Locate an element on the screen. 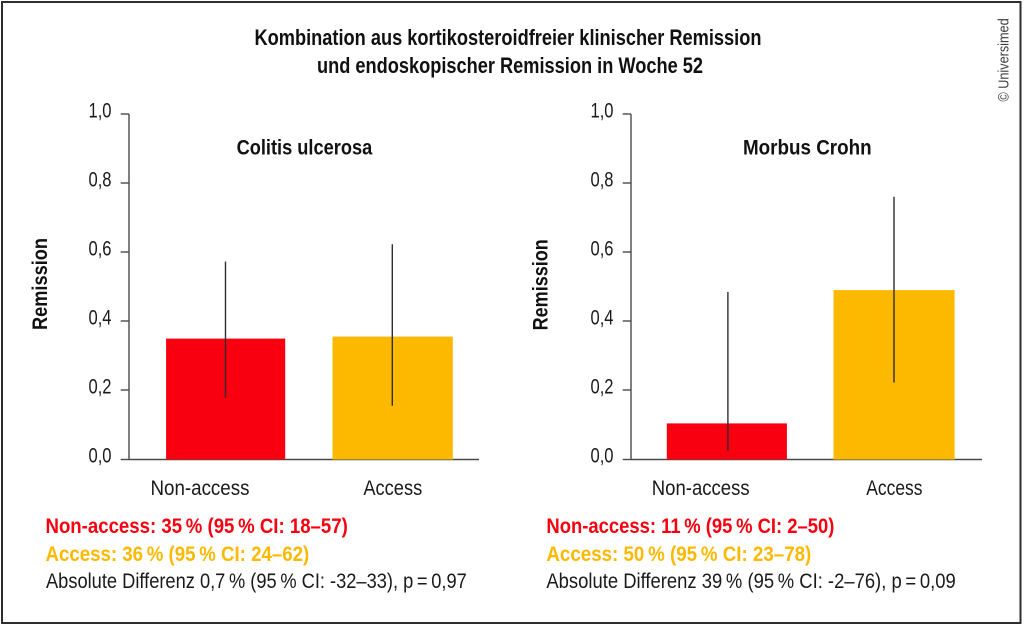 The width and height of the screenshot is (1024, 626). svg-text: © Universimed is located at coordinates (1003, 59).